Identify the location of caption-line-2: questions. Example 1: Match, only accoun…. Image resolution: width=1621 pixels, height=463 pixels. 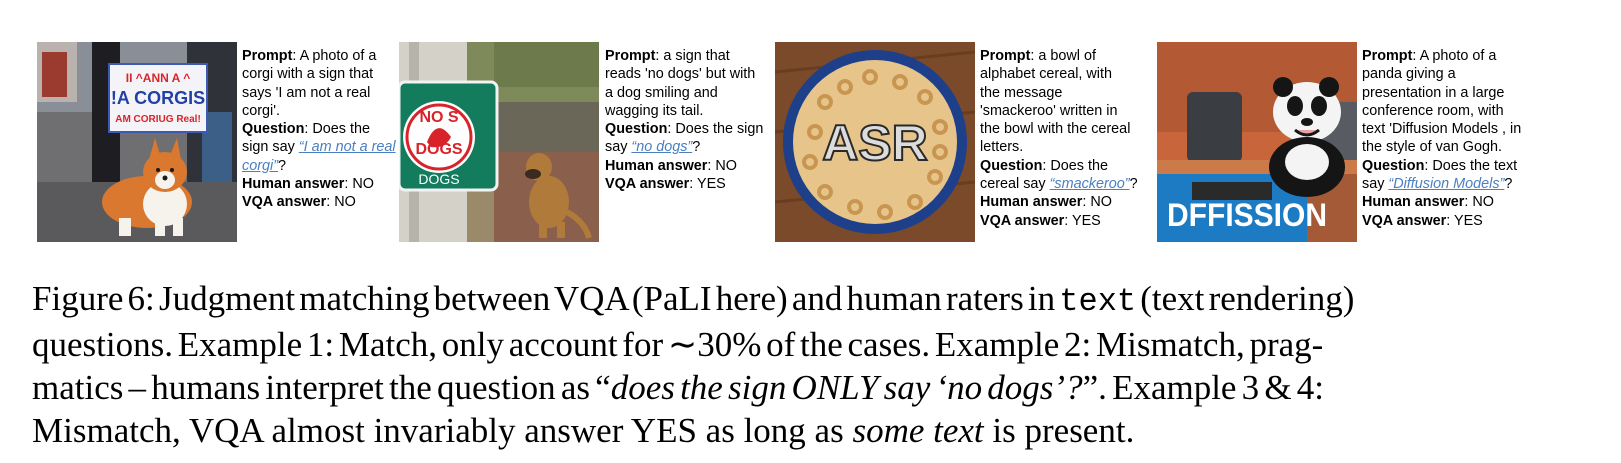
(678, 344).